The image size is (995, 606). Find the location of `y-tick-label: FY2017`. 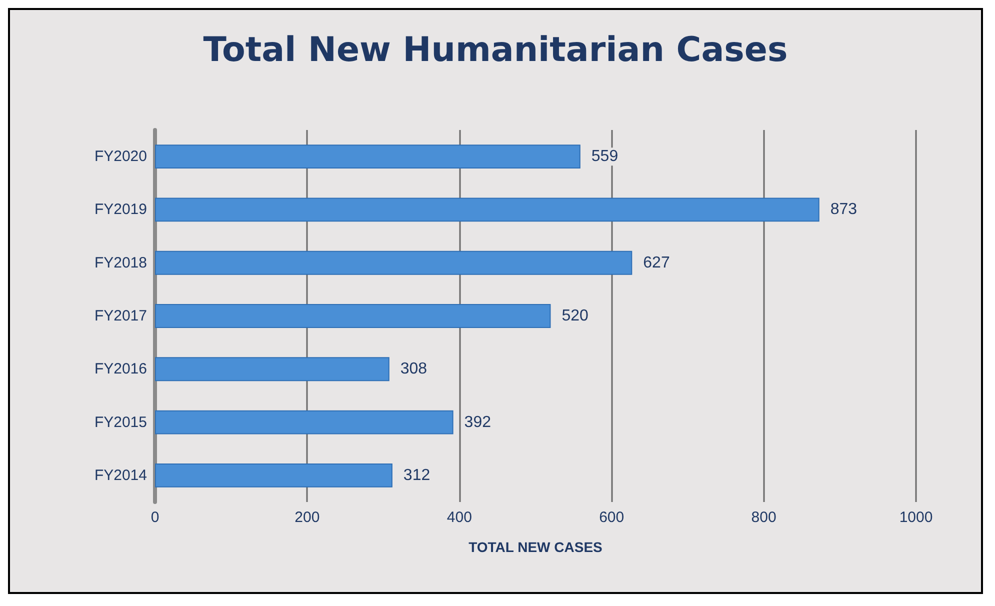

y-tick-label: FY2017 is located at coordinates (120, 316).